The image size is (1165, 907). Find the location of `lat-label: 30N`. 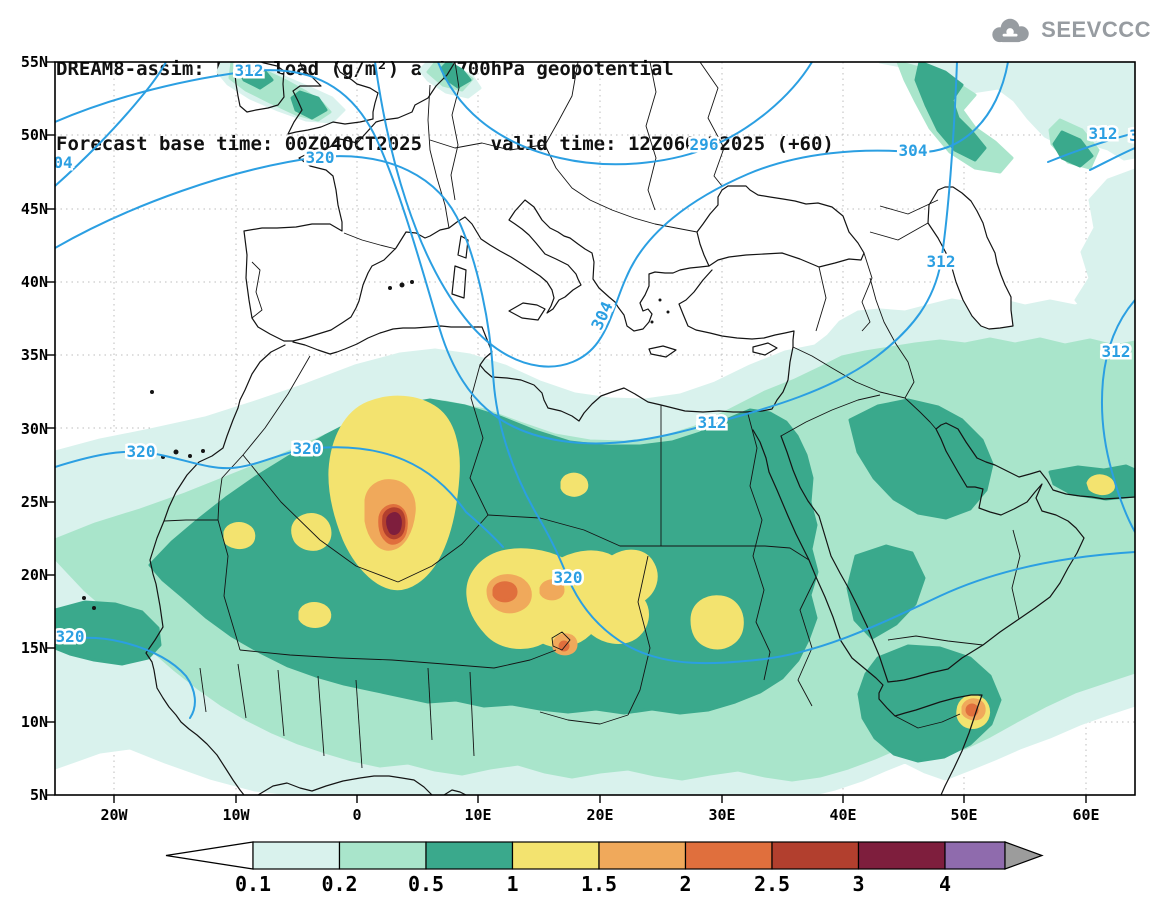

lat-label: 30N is located at coordinates (34, 429).